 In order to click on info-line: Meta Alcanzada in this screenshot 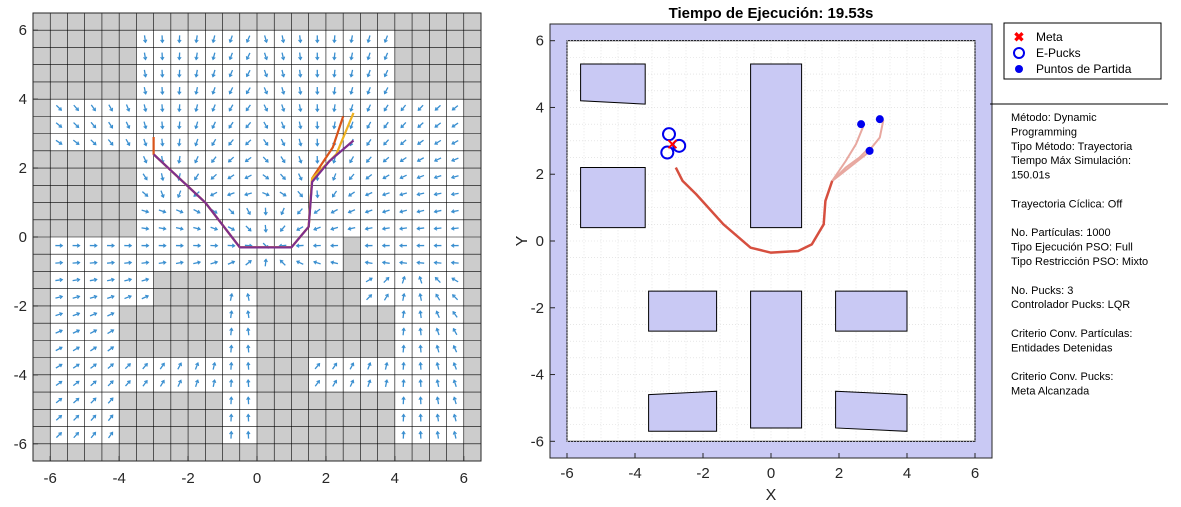, I will do `click(1050, 392)`.